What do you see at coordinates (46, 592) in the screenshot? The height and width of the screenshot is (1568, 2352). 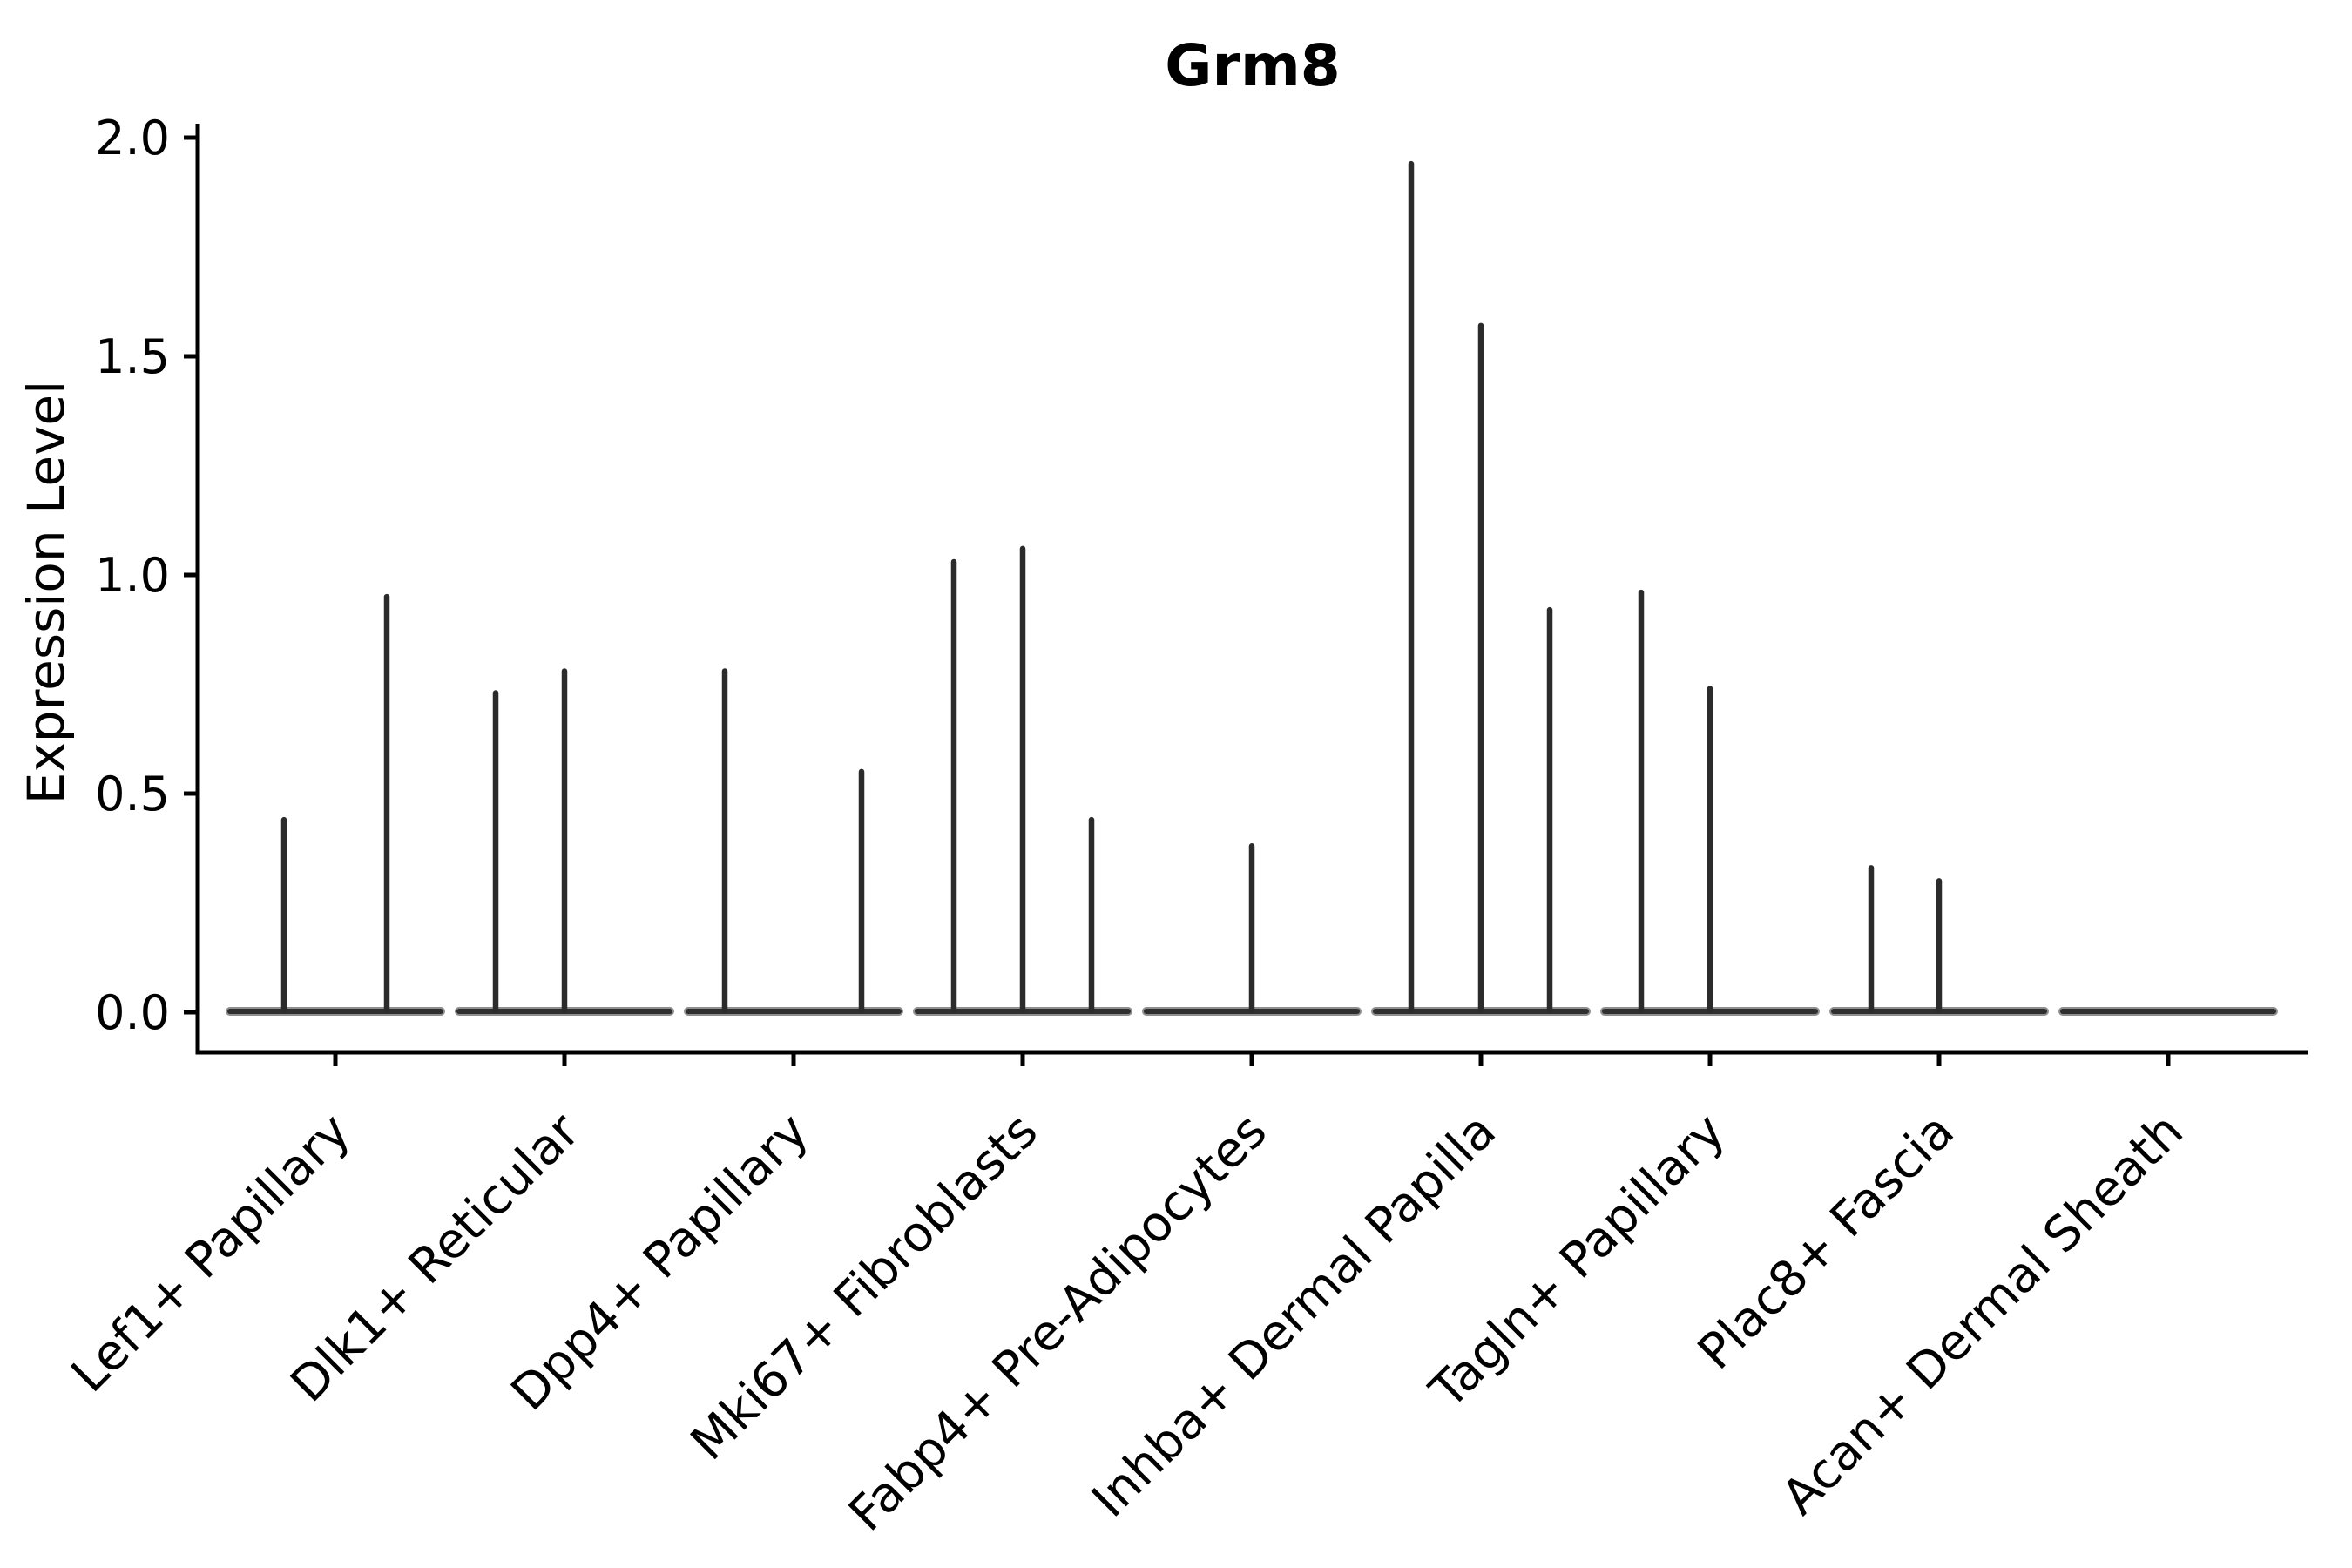 I see `y-axis-label: Expression Level` at bounding box center [46, 592].